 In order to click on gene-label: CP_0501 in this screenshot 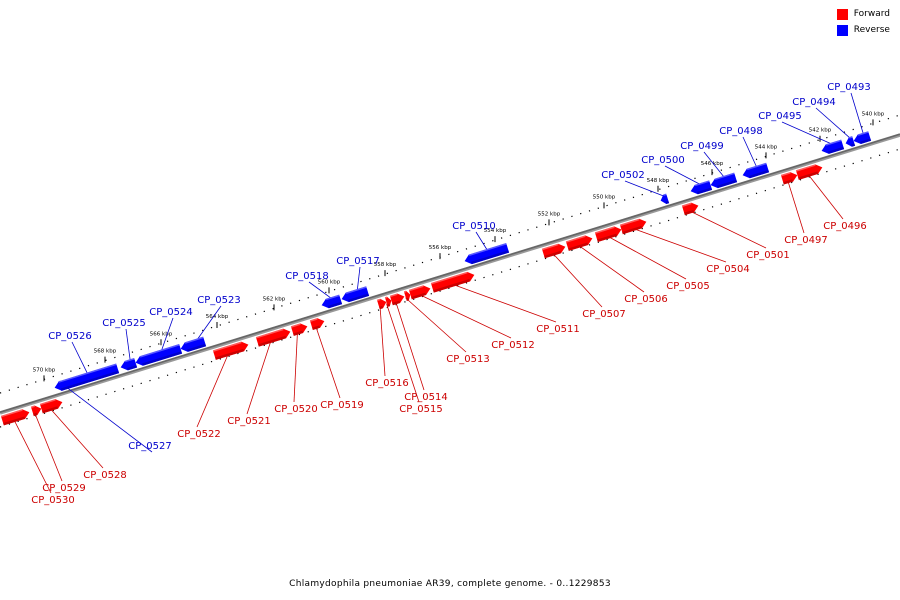, I will do `click(767, 255)`.